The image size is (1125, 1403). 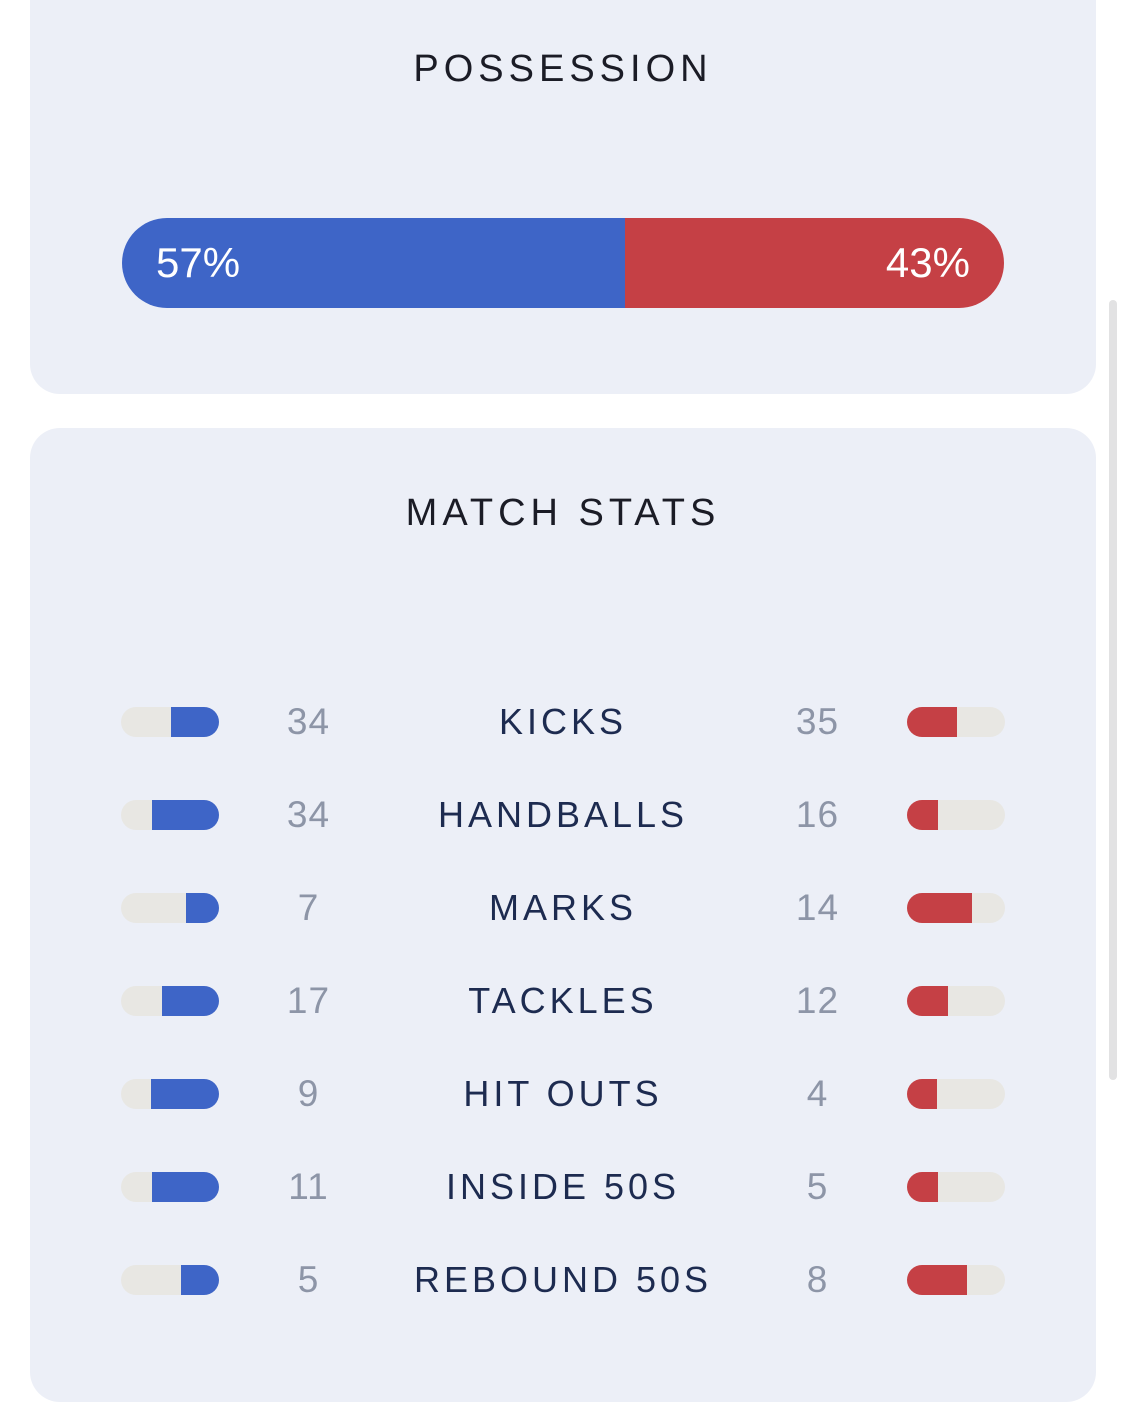 I want to click on home-stat-value: 7, so click(x=308, y=907).